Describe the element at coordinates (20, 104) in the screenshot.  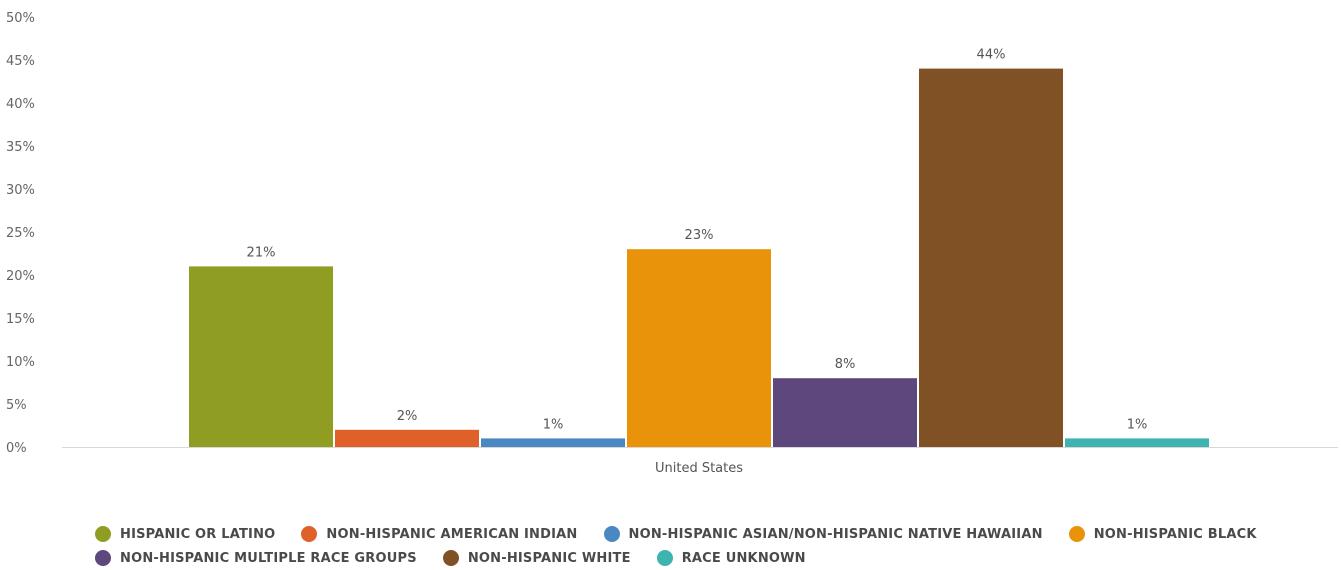
I see `y-tick-label: 40%` at that location.